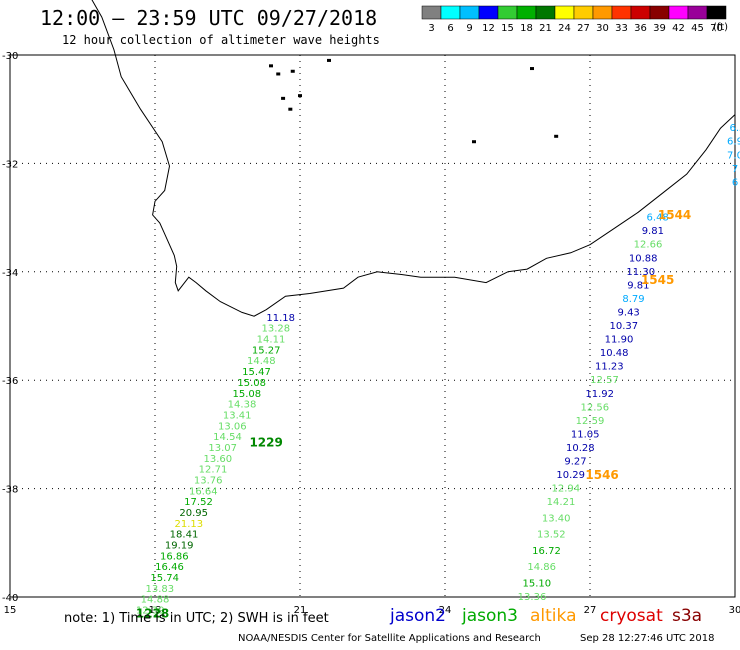 This screenshot has height=650, width=740. What do you see at coordinates (585, 434) in the screenshot?
I see `wave-height-label: 11.05` at bounding box center [585, 434].